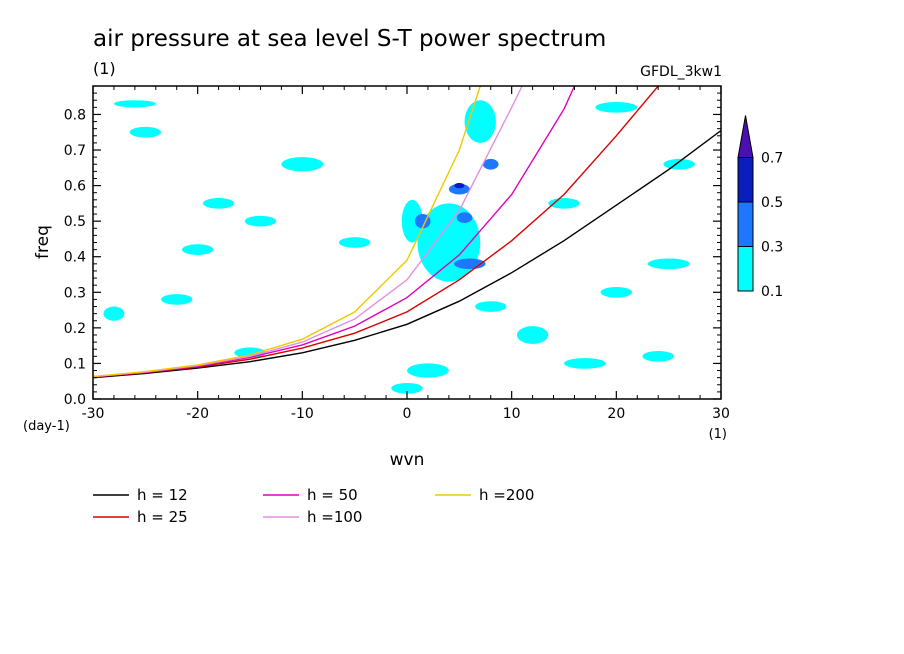 The width and height of the screenshot is (904, 654). Describe the element at coordinates (302, 414) in the screenshot. I see `x-tick-label: -10` at that location.